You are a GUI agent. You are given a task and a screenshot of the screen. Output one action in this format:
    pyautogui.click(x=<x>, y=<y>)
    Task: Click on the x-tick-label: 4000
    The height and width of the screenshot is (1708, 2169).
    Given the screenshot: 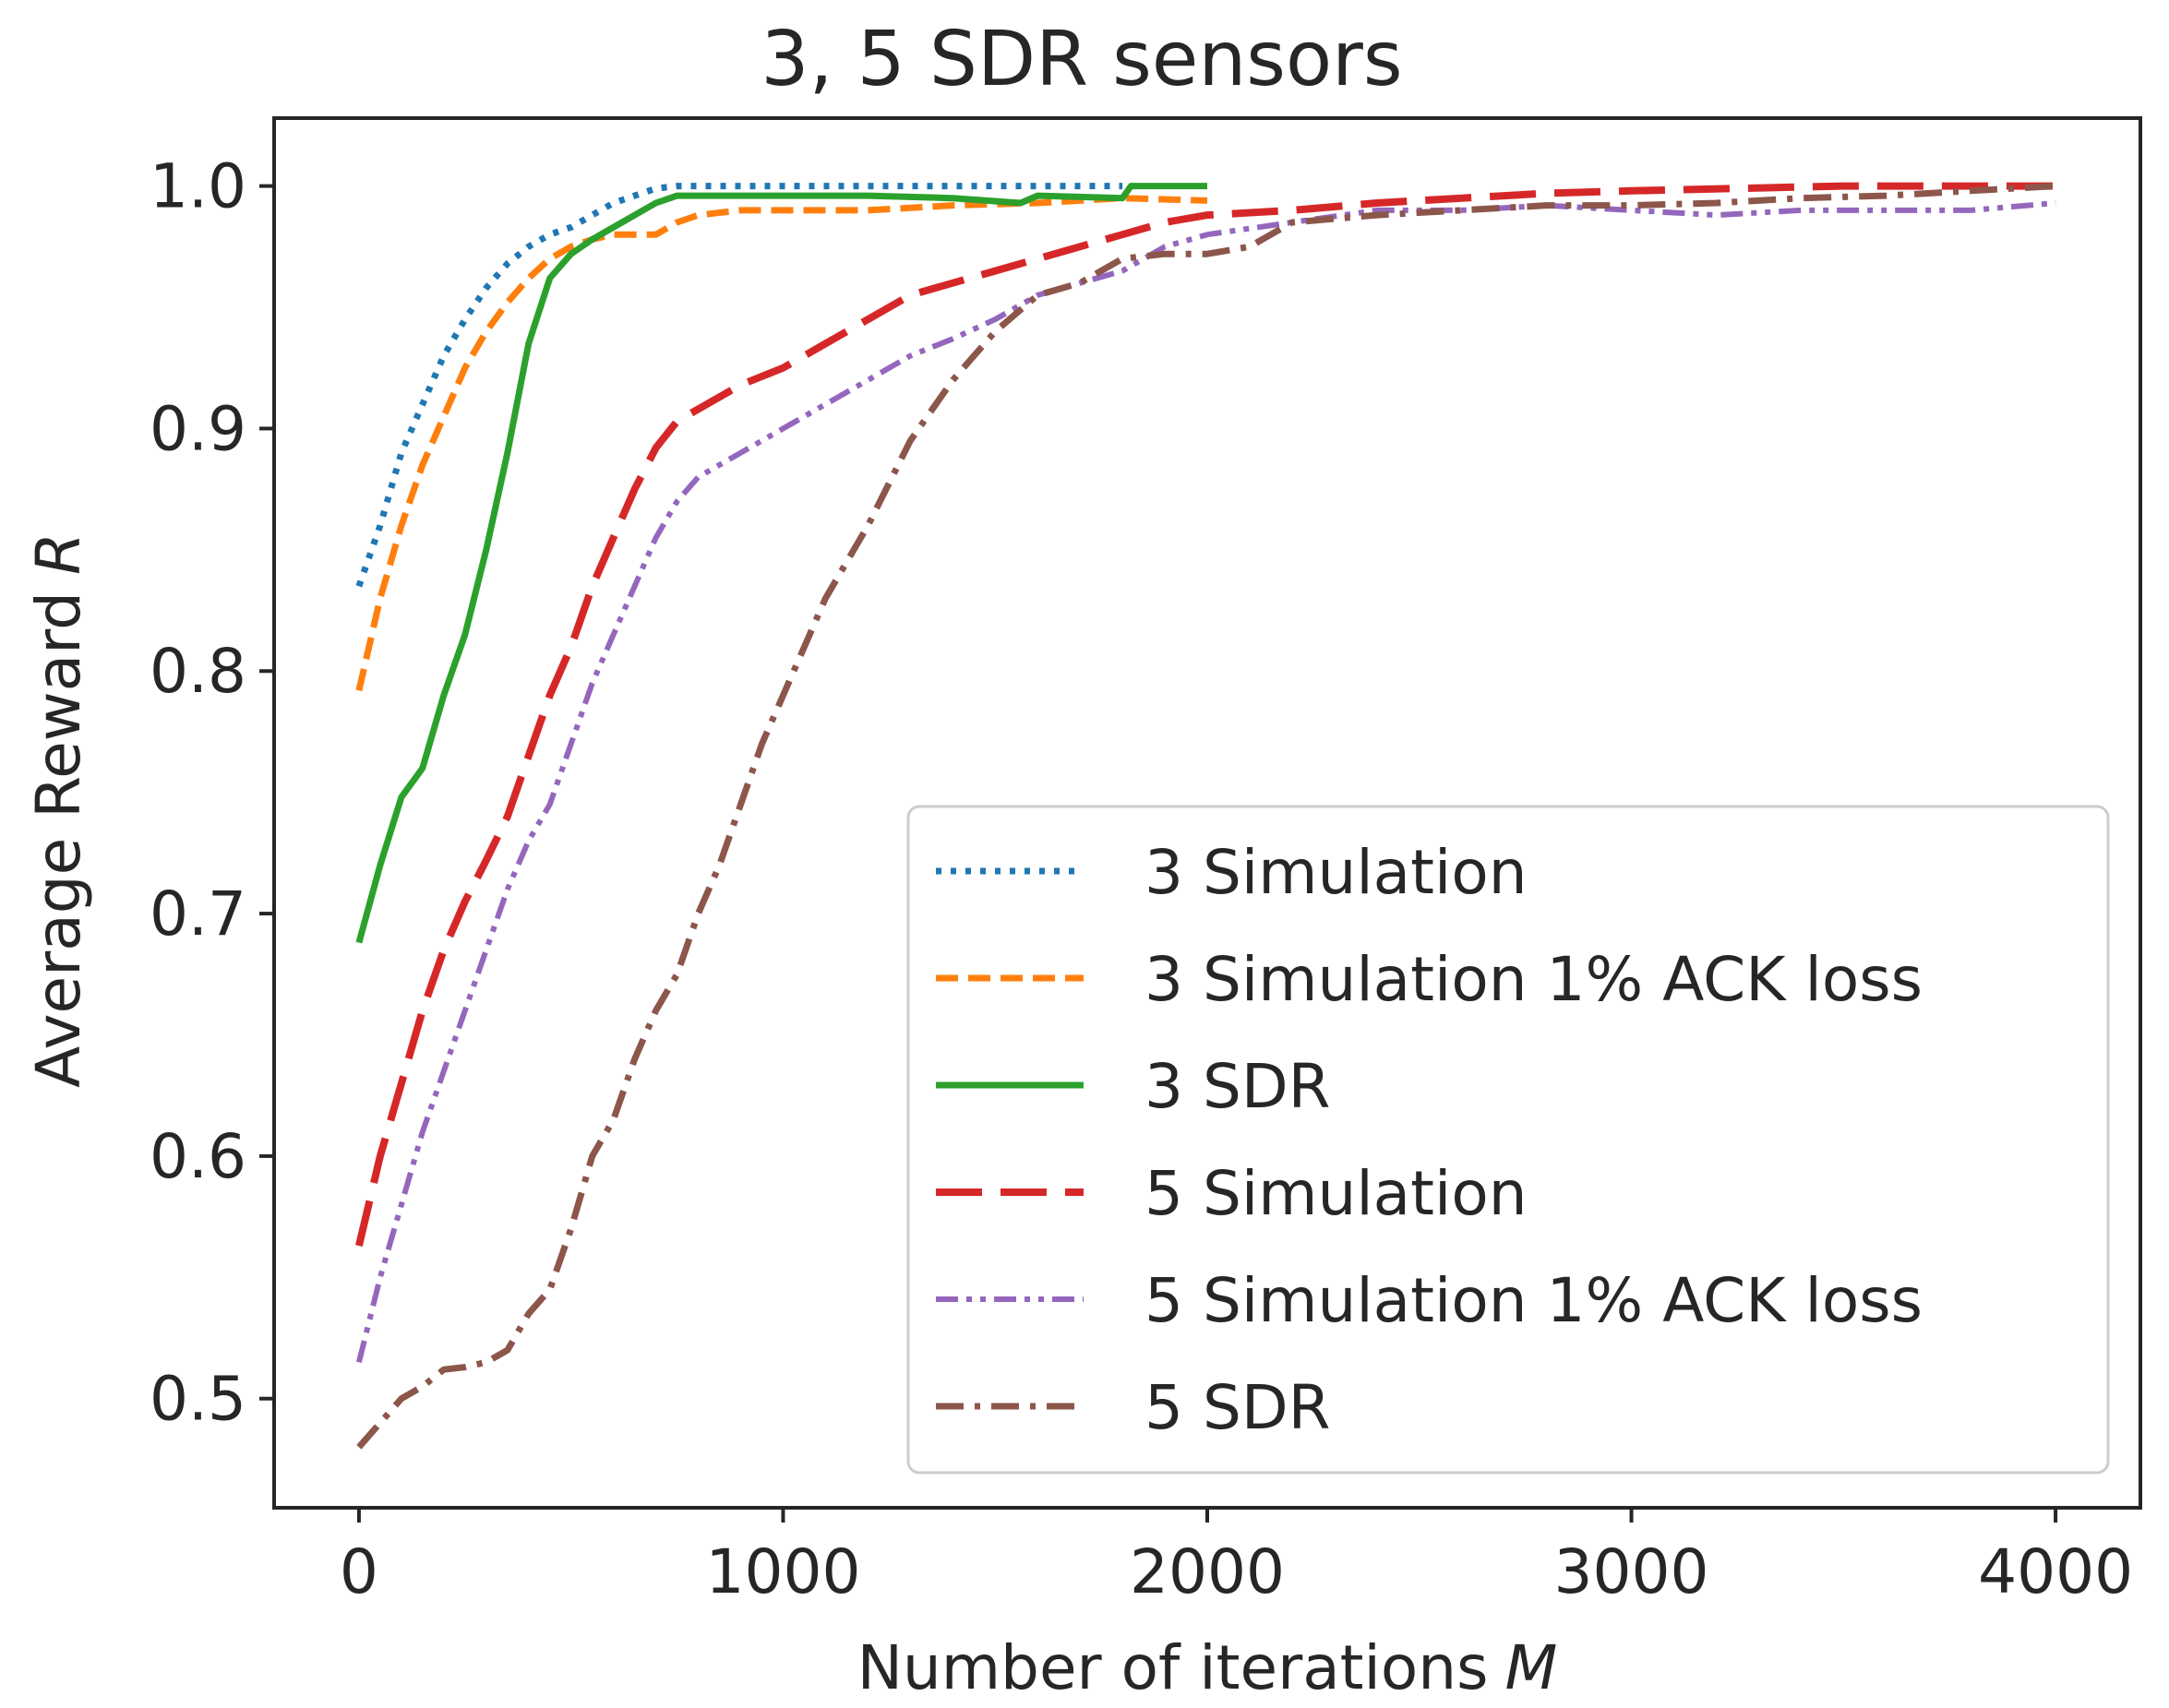 What is the action you would take?
    pyautogui.click(x=2055, y=1571)
    